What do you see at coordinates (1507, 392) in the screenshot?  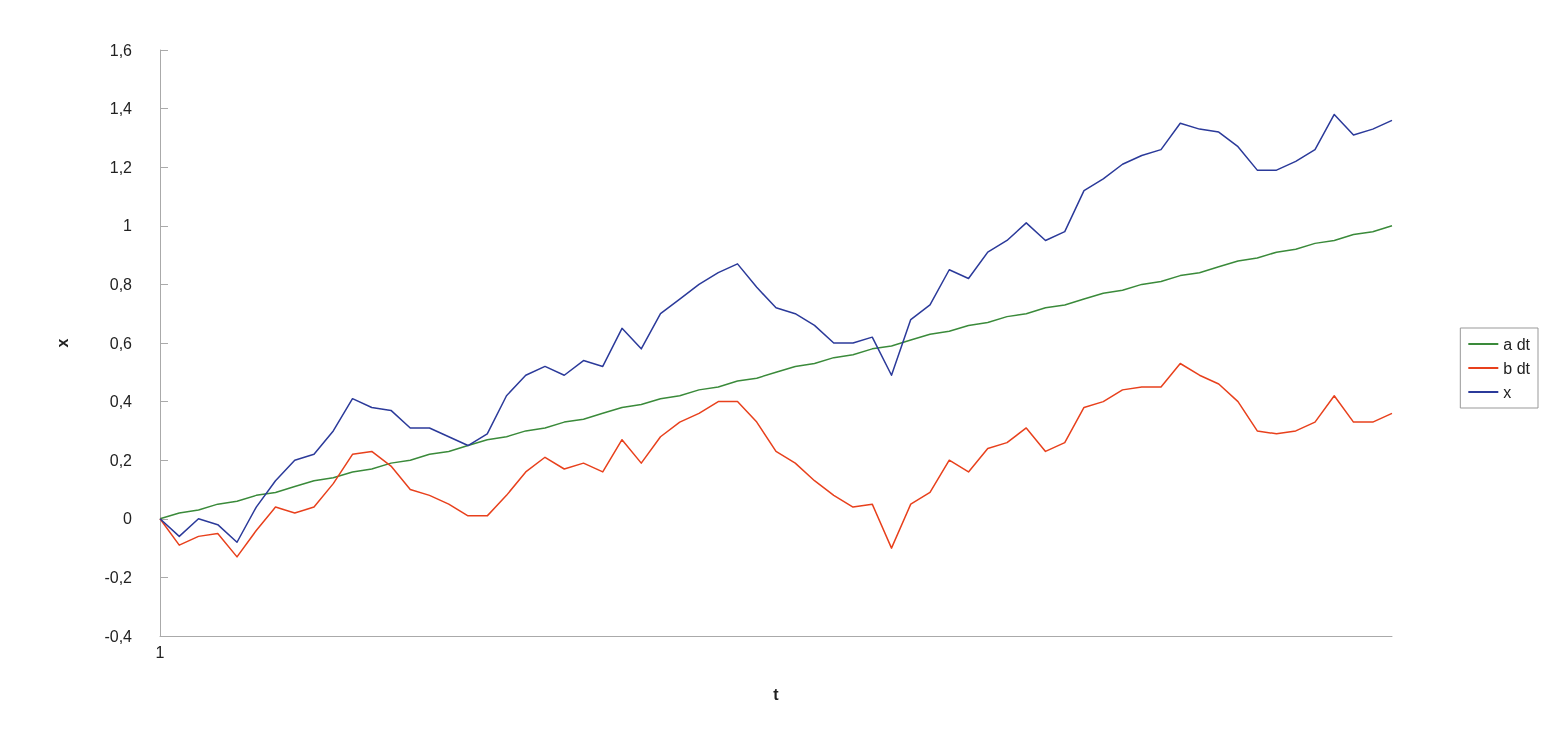 I see `legend-label: x` at bounding box center [1507, 392].